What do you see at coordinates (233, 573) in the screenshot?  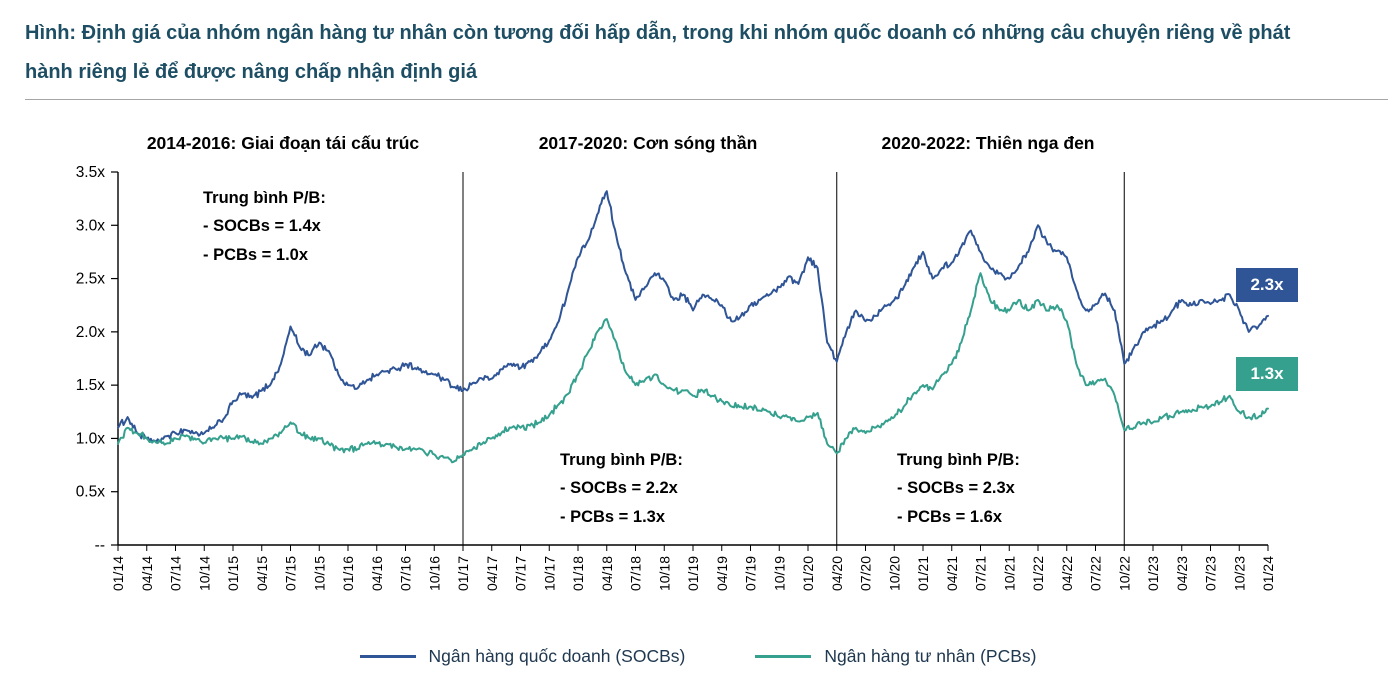 I see `x-tick-label: 01/15` at bounding box center [233, 573].